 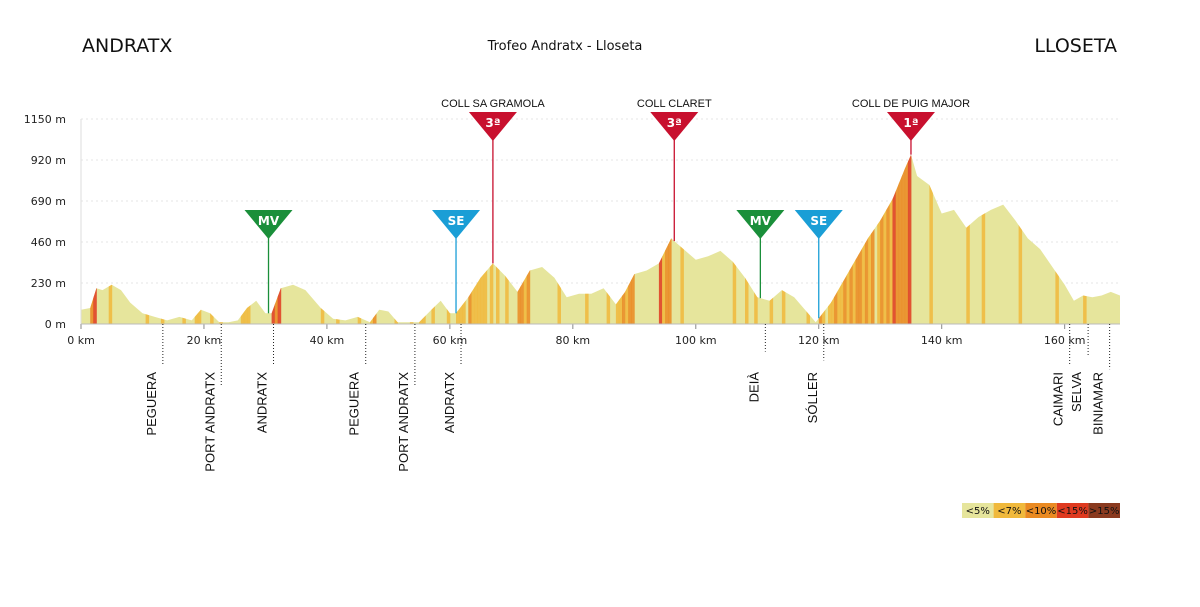 I want to click on legend-label: <7%, so click(x=1009, y=511).